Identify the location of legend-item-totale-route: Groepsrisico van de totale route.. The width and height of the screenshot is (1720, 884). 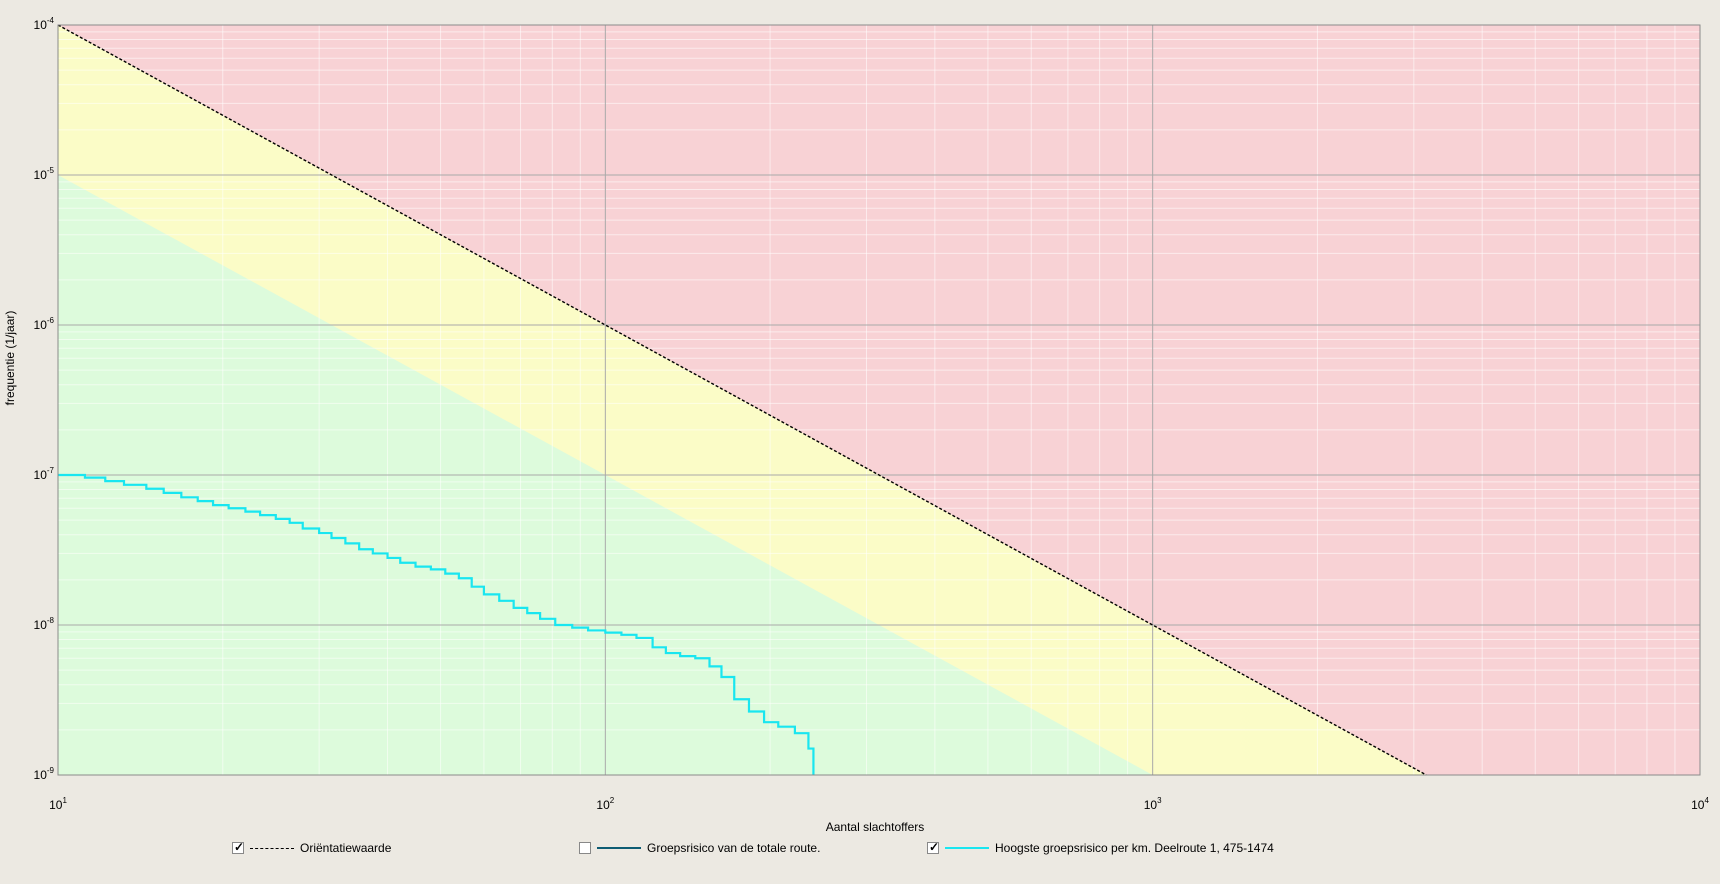
(699, 848).